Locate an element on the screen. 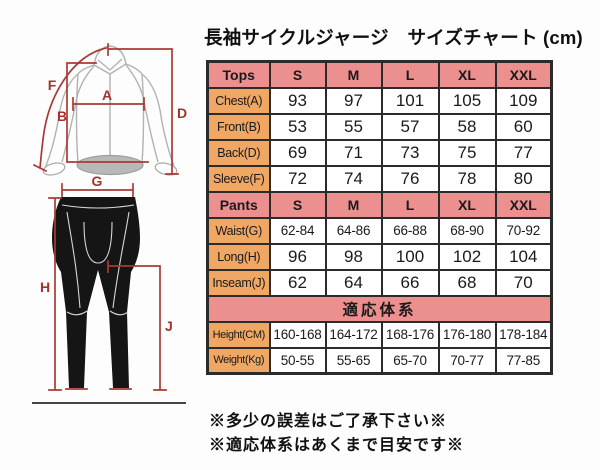 The height and width of the screenshot is (470, 600). table-row: Inseam(J) 62 64 66 68 70 is located at coordinates (379, 282).